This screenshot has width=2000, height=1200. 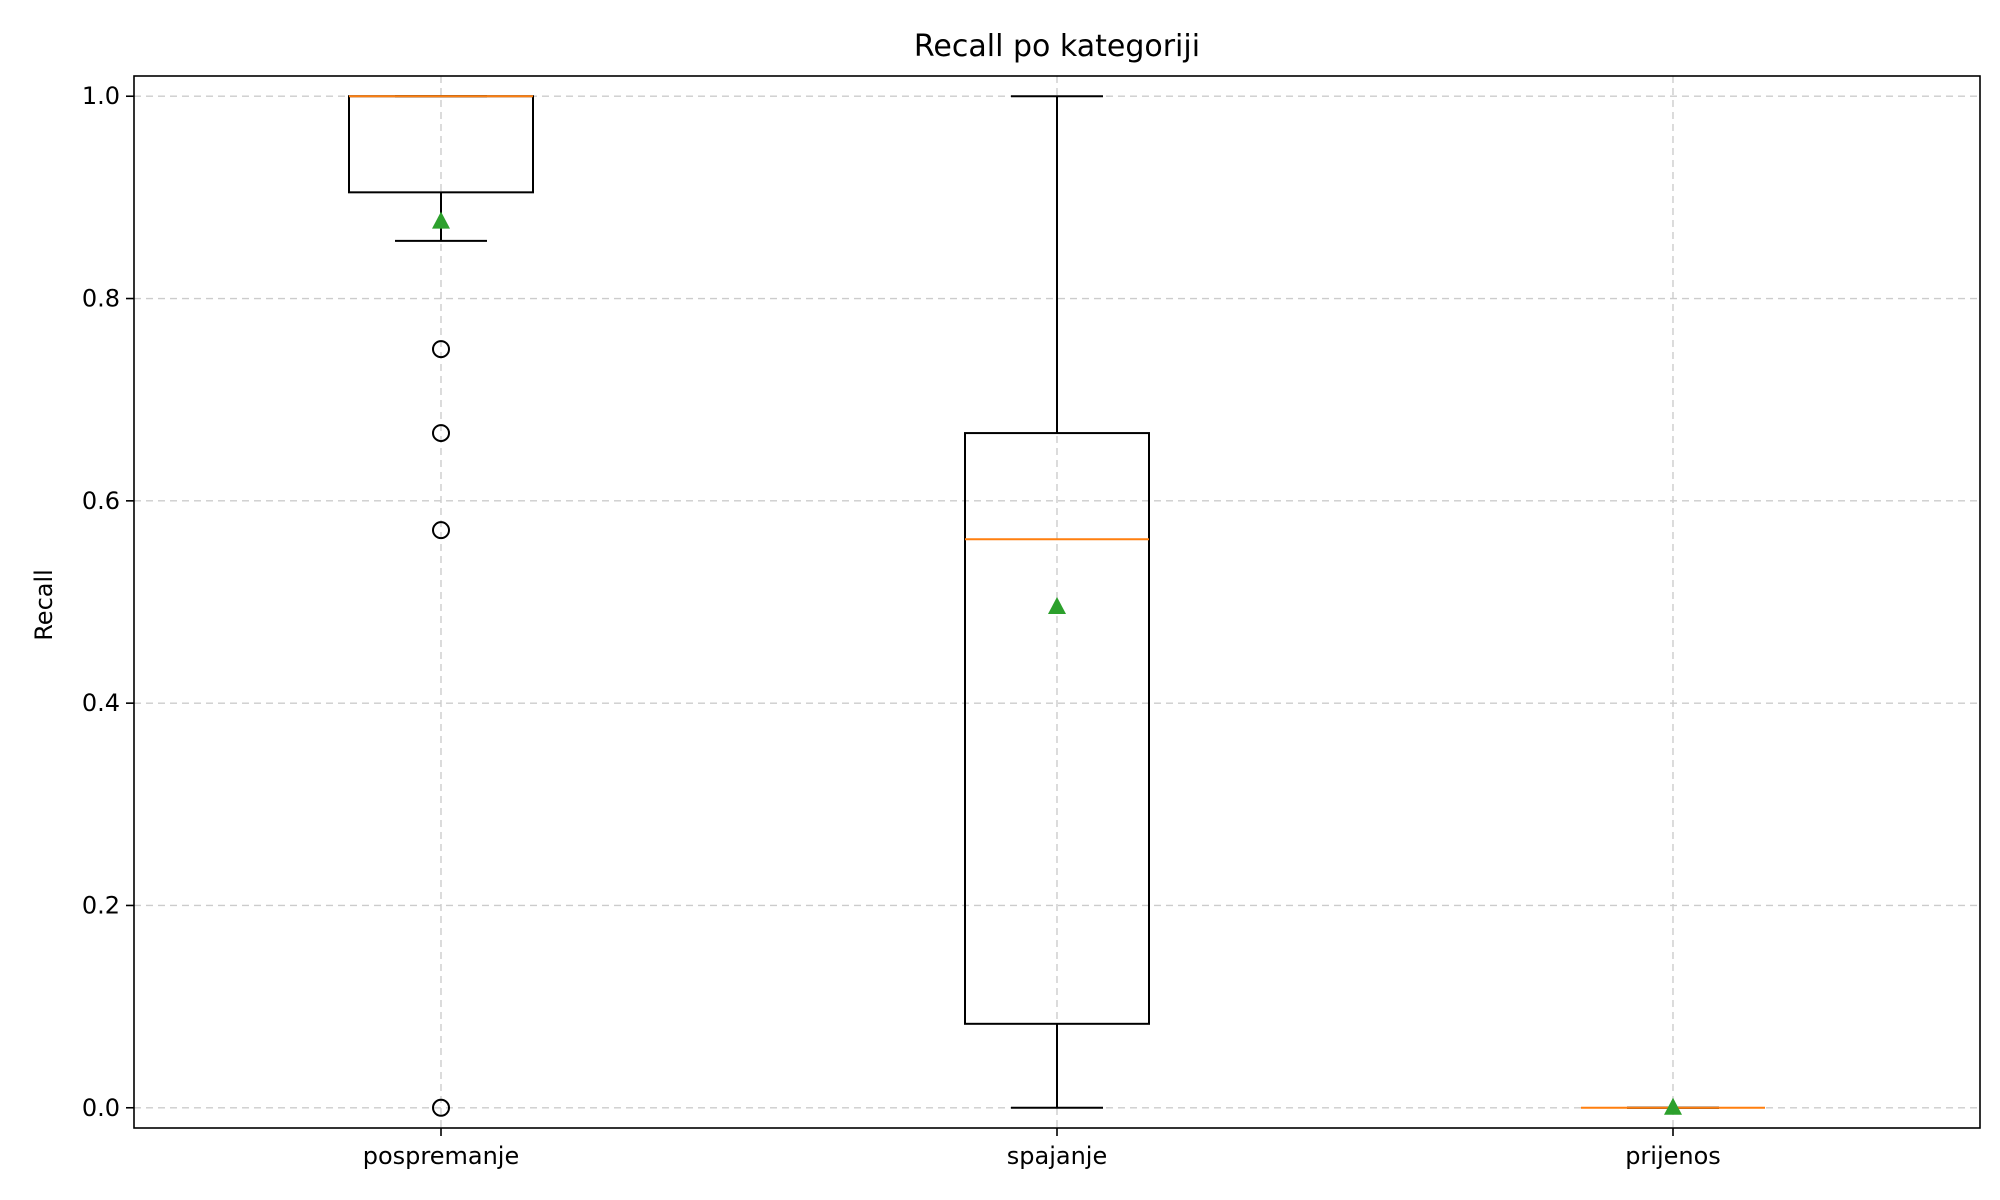 What do you see at coordinates (101, 96) in the screenshot?
I see `y-tick-label: 1.0` at bounding box center [101, 96].